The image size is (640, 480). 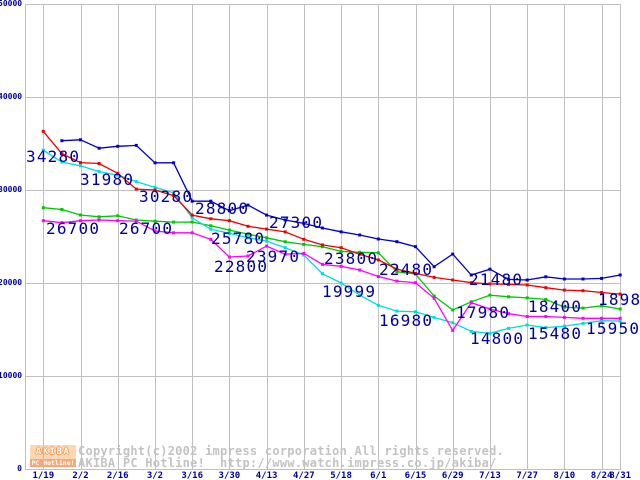 What do you see at coordinates (303, 475) in the screenshot?
I see `x-axis-tick-label: 4/27` at bounding box center [303, 475].